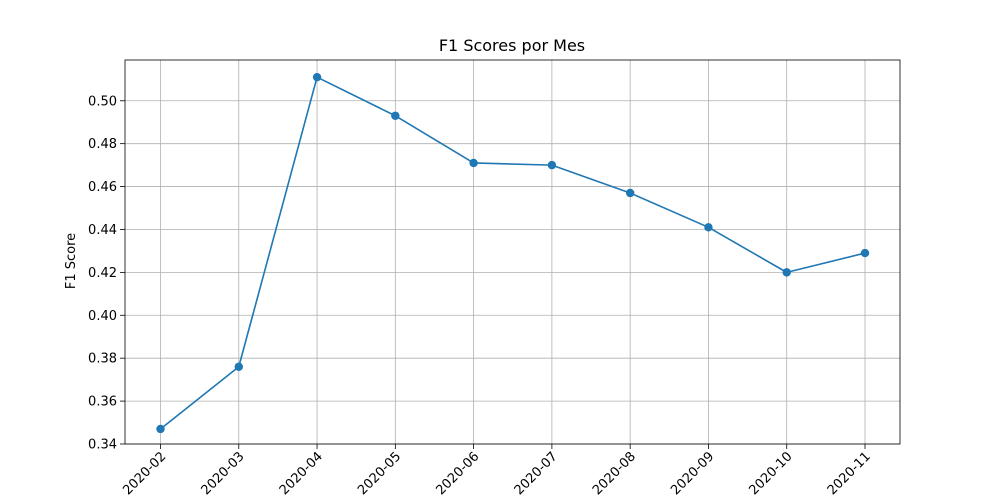  I want to click on chart-title: F1 Scores por Mes, so click(512, 45).